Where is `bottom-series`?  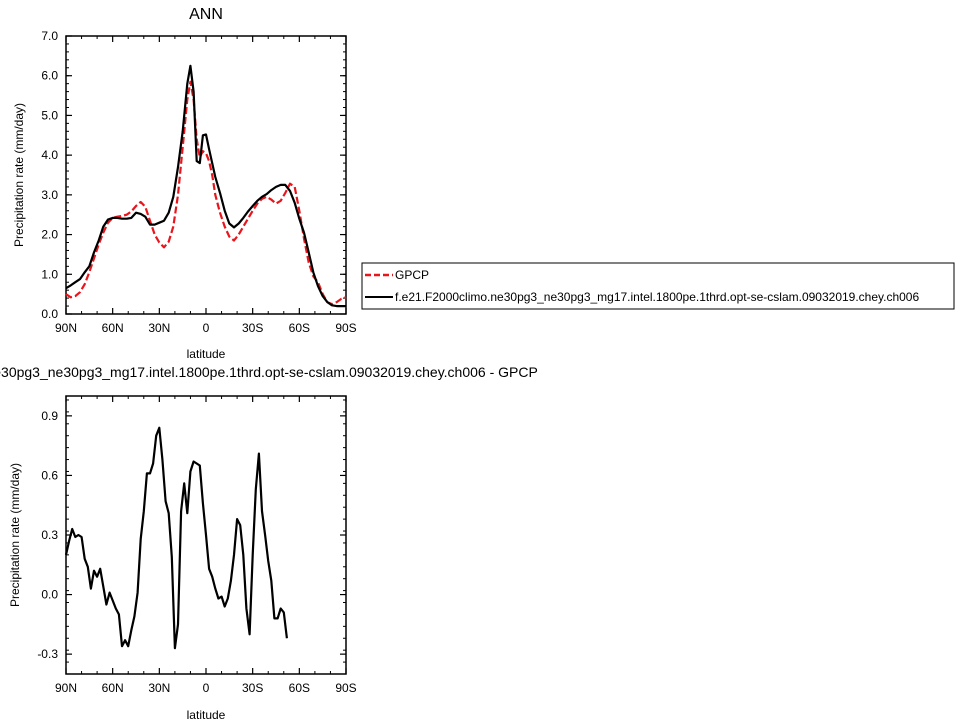 bottom-series is located at coordinates (176, 538).